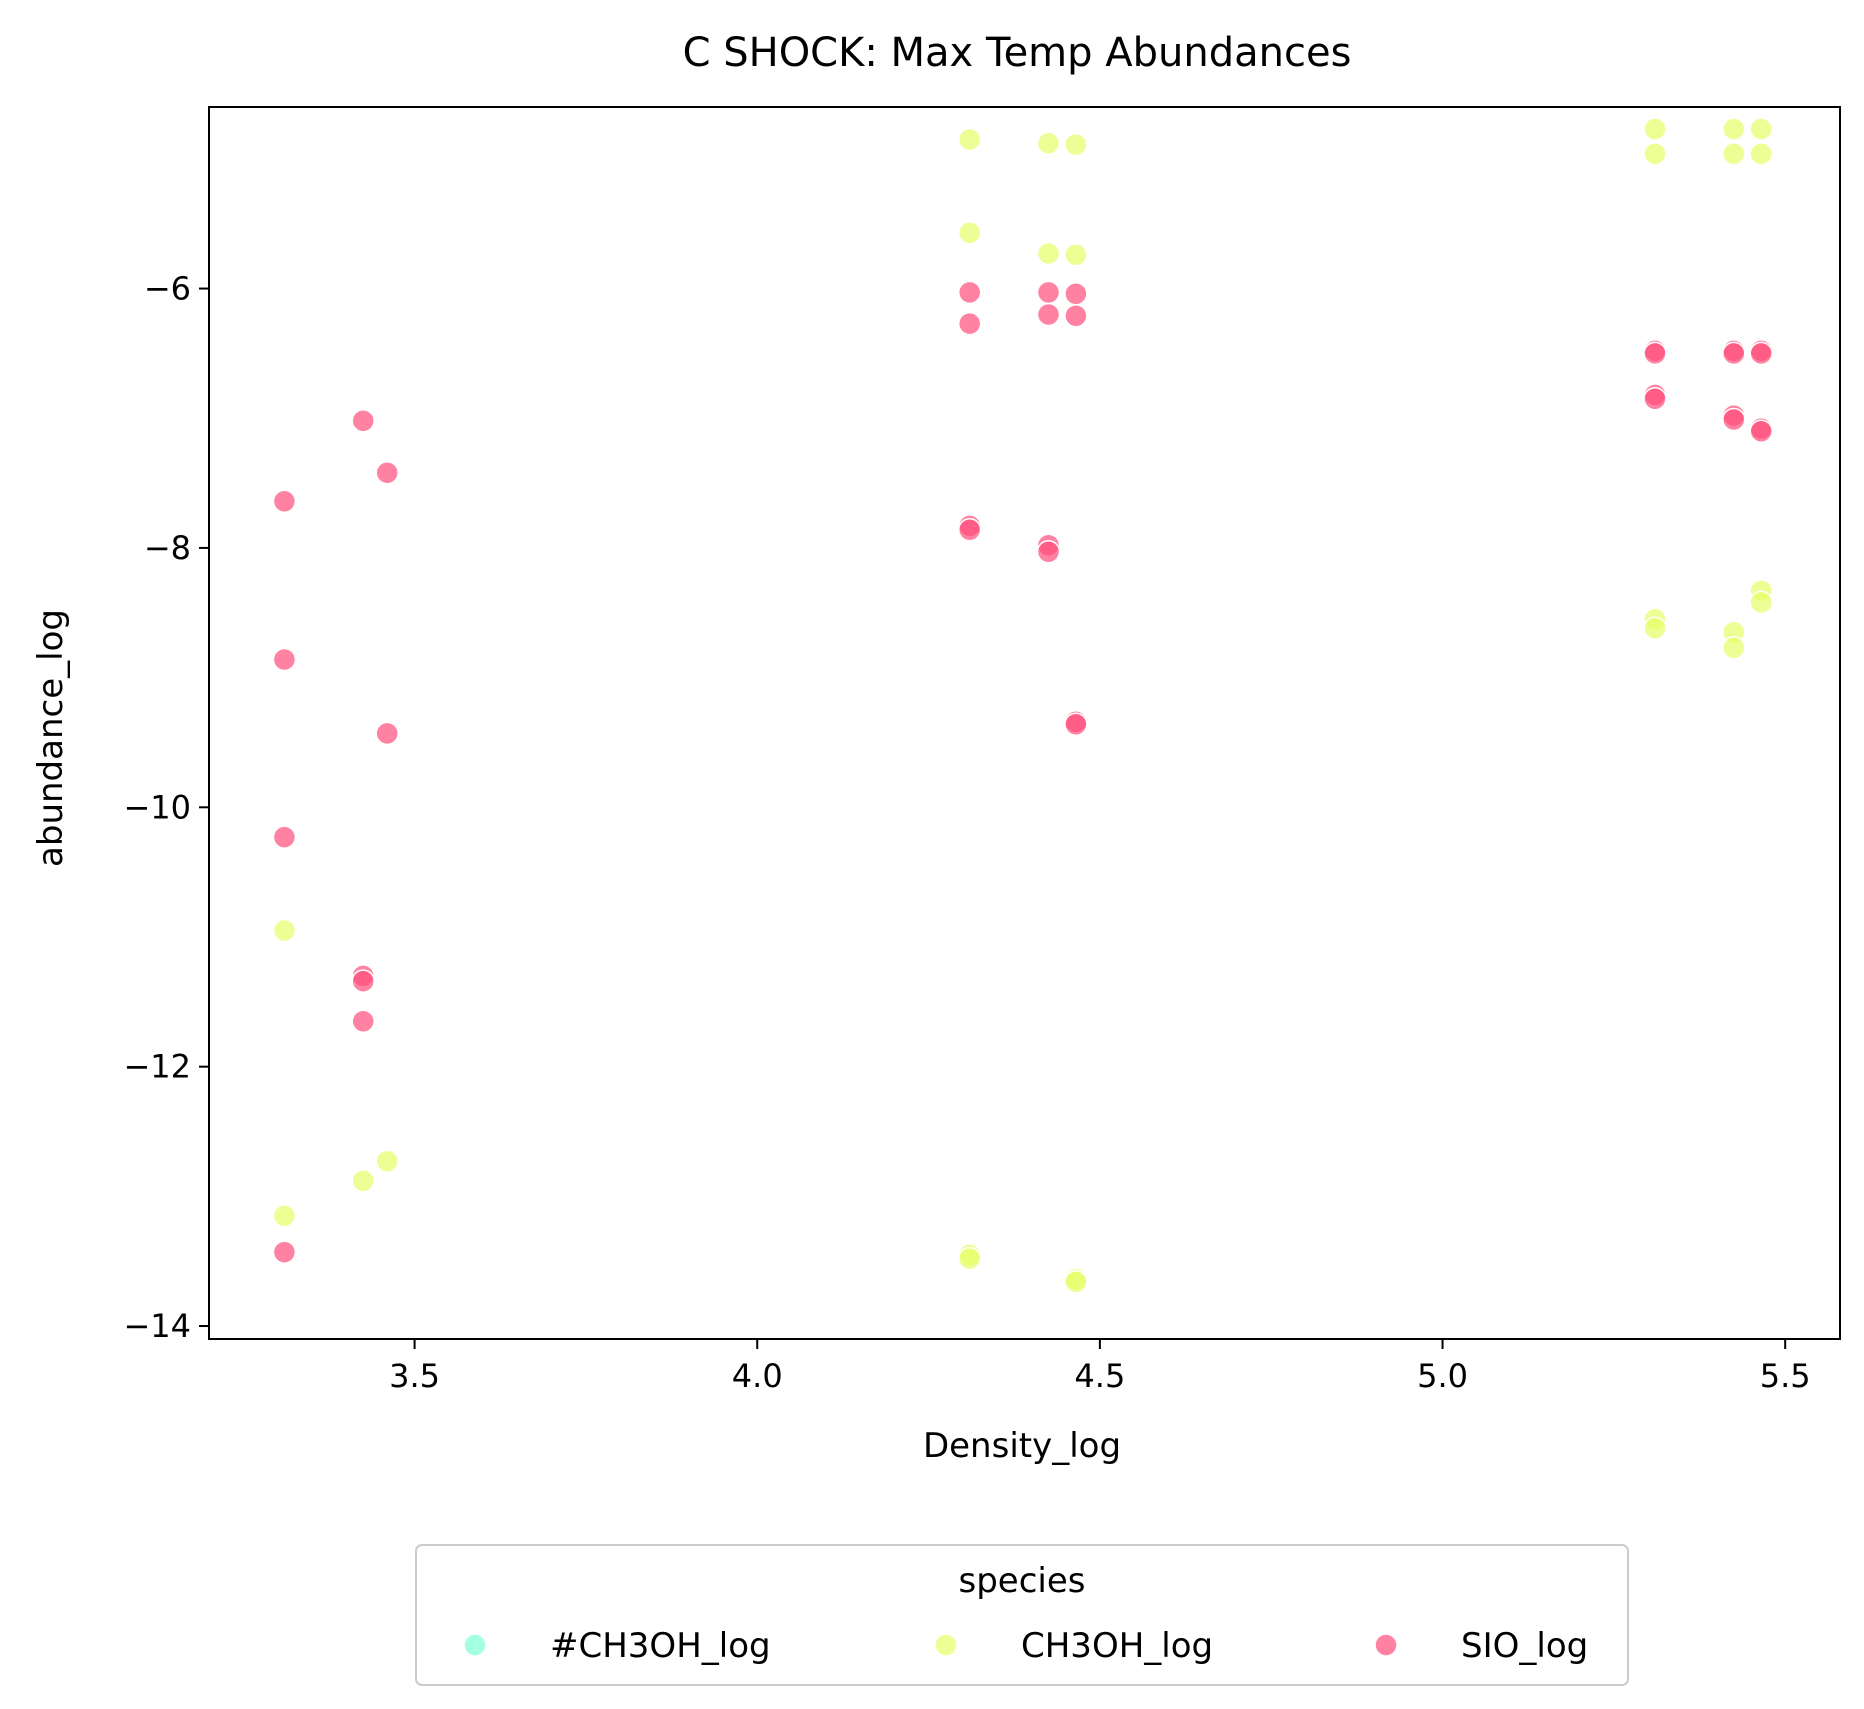 The height and width of the screenshot is (1709, 1864). Describe the element at coordinates (1785, 1376) in the screenshot. I see `x-tick-label: 5.5` at that location.